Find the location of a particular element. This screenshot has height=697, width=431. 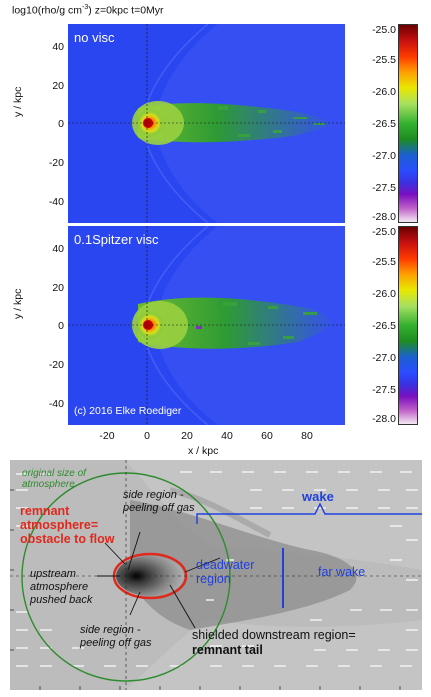

x-tick: 60 is located at coordinates (267, 436).